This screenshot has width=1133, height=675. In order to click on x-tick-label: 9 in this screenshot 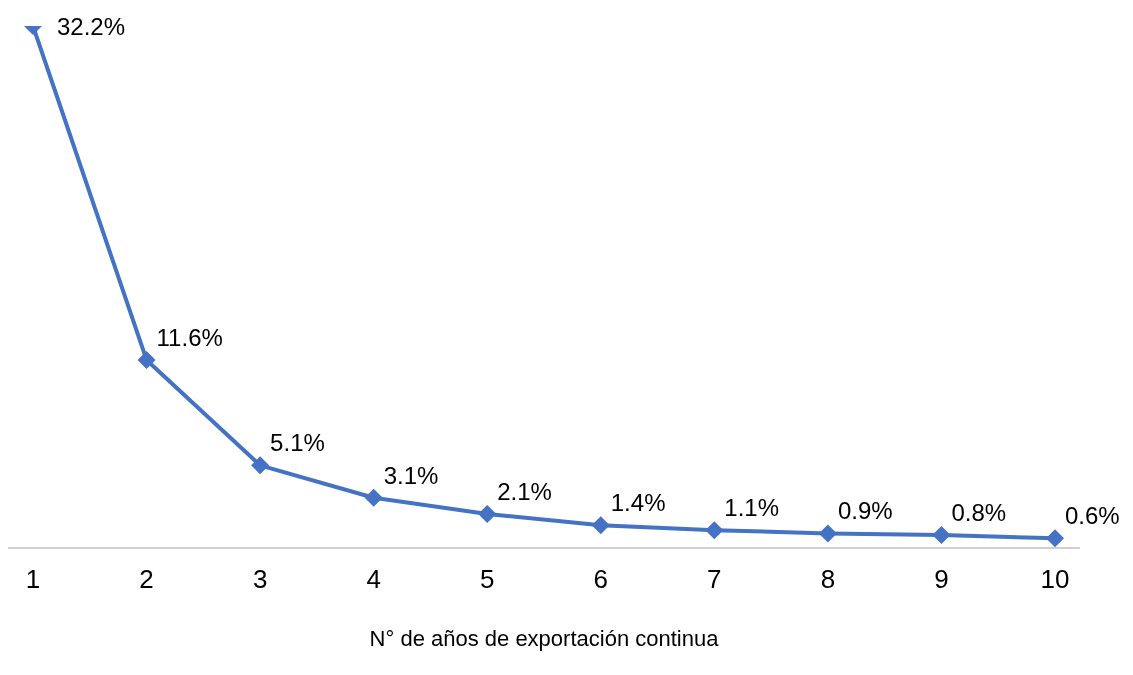, I will do `click(941, 579)`.